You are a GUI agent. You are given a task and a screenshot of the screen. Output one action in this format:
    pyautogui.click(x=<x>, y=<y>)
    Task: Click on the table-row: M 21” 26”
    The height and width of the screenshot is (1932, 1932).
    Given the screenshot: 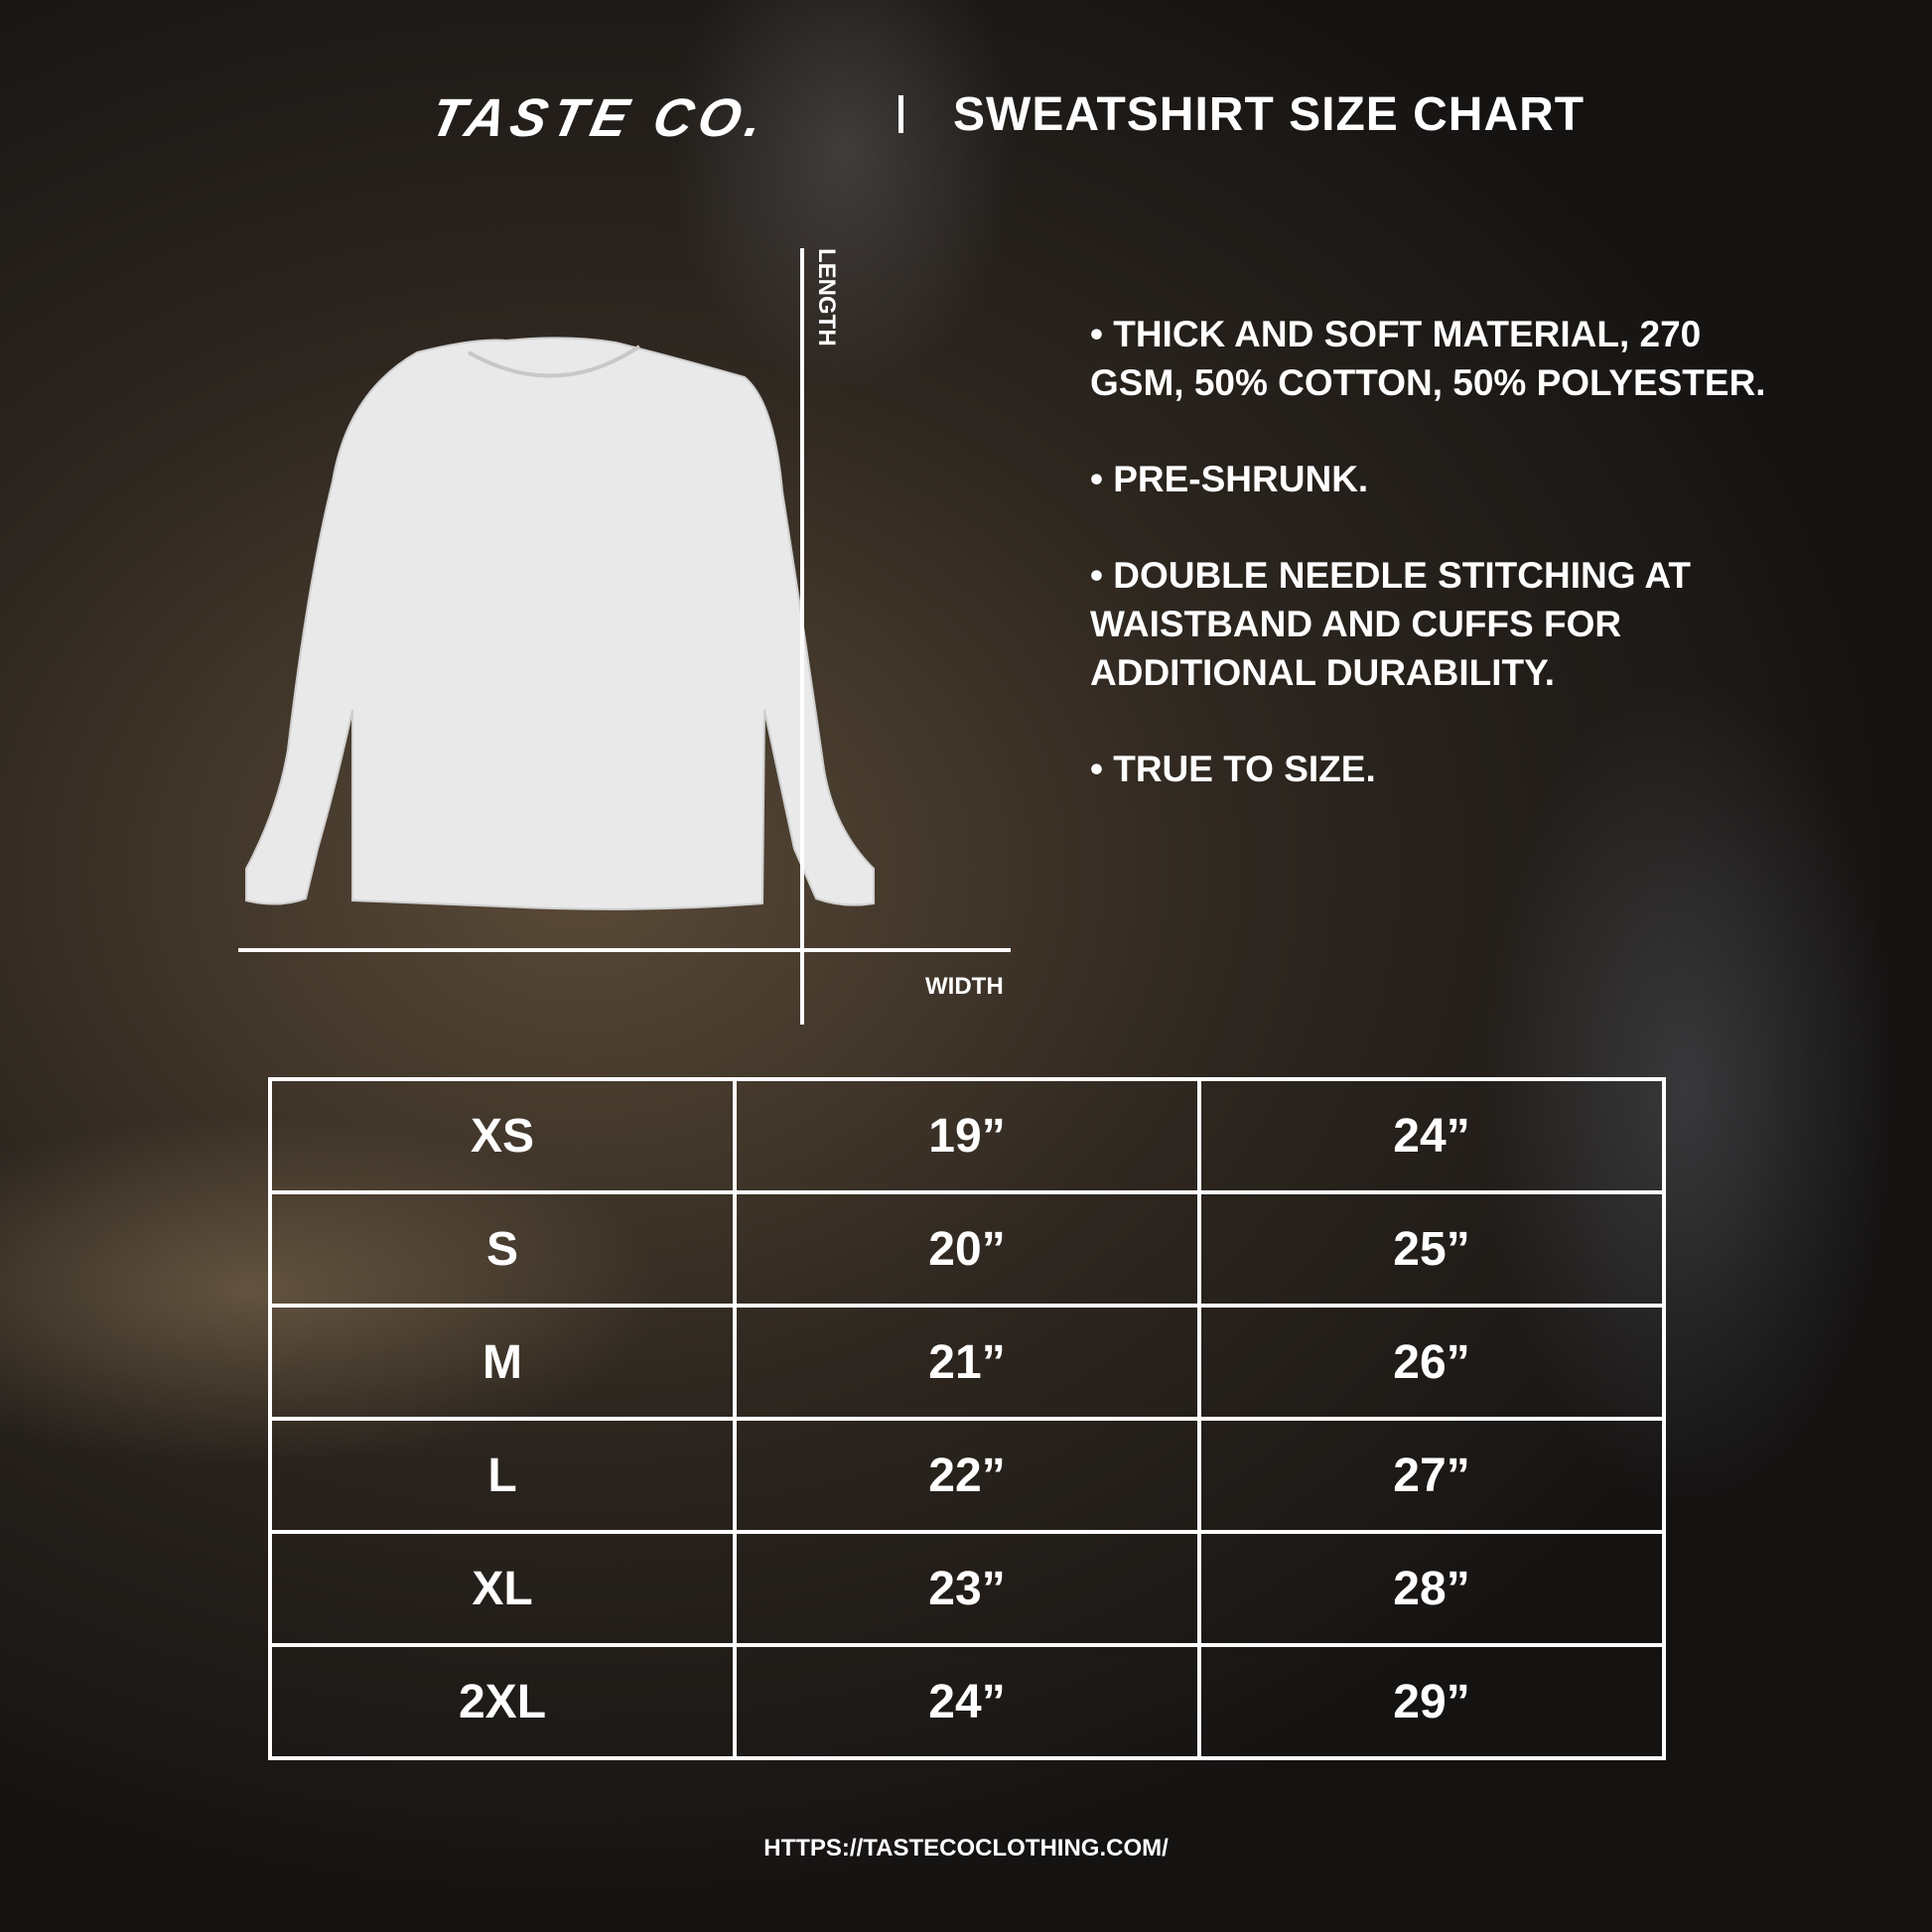 What is the action you would take?
    pyautogui.click(x=967, y=1363)
    